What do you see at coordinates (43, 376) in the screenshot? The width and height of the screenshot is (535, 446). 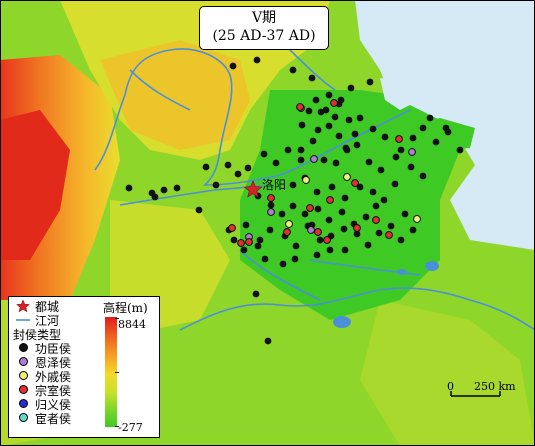 I see `legend-category-item: 外戚侯` at bounding box center [43, 376].